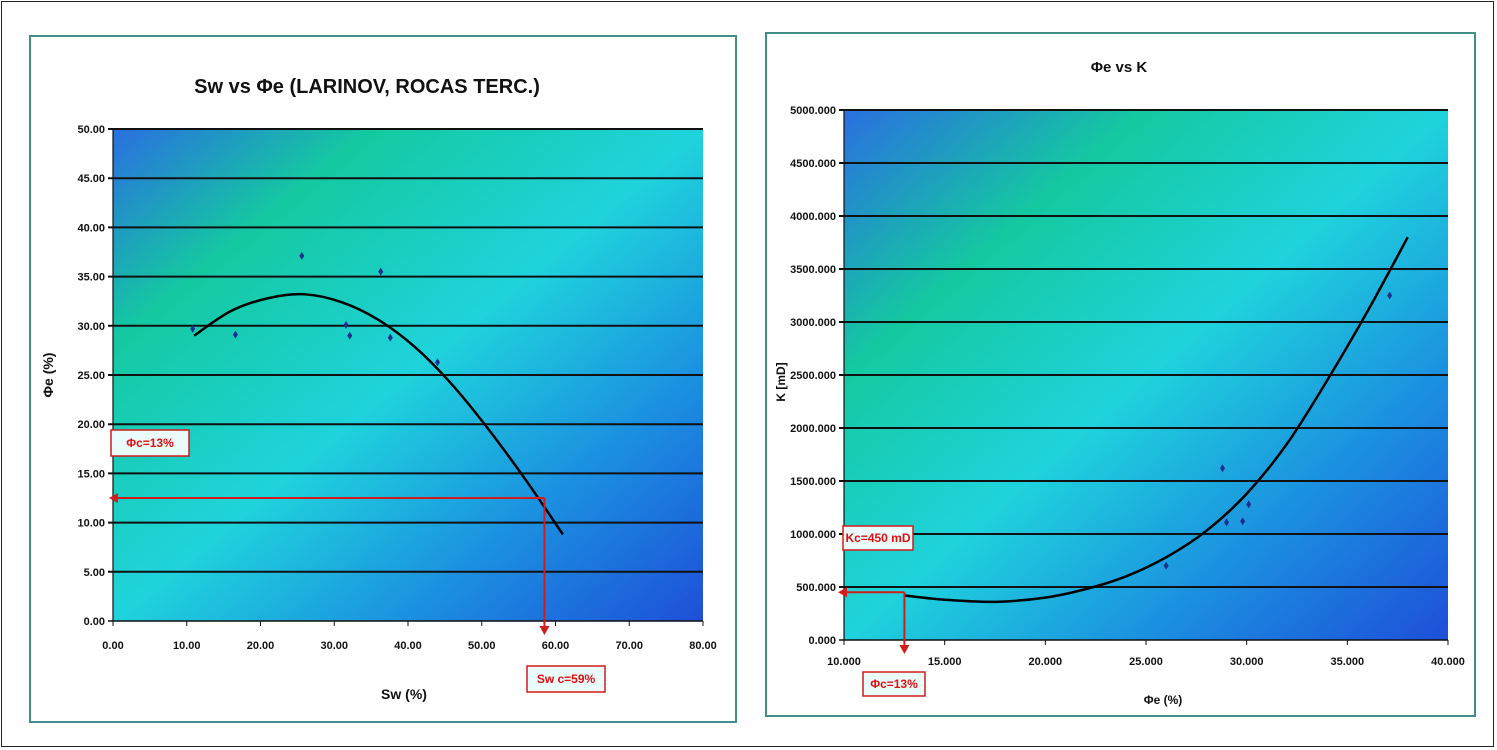 The image size is (1497, 750). I want to click on x-tick-label: 35.000, so click(1348, 662).